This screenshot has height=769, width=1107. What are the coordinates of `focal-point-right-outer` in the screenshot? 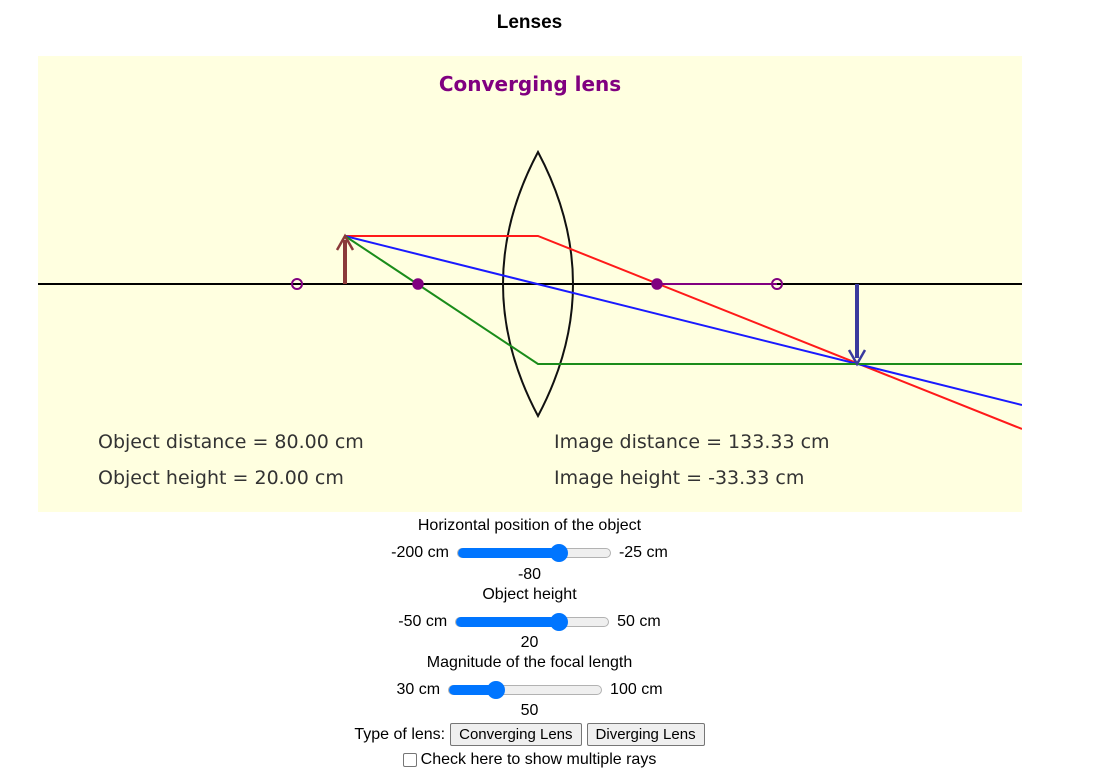 It's located at (777, 284).